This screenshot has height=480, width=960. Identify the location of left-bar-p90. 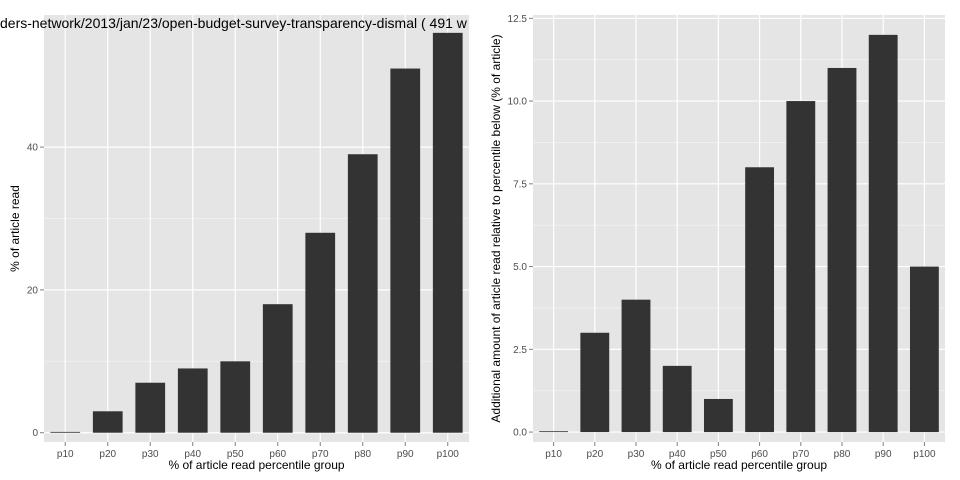
(405, 250).